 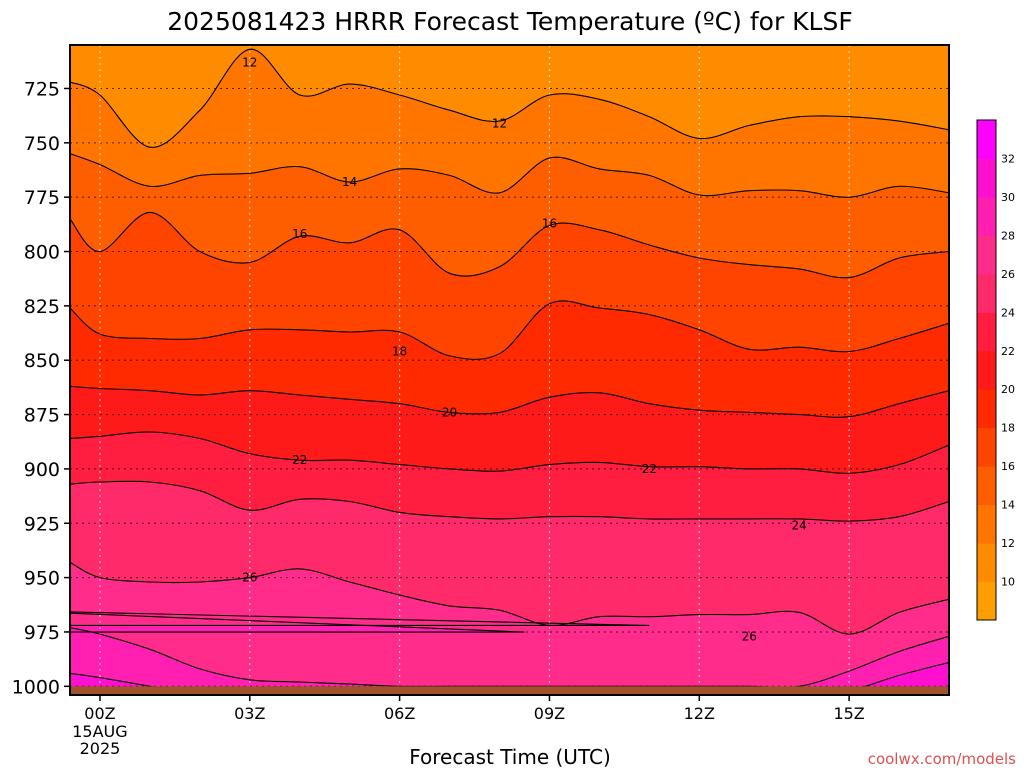 I want to click on colorbar-label: 32, so click(x=1008, y=158).